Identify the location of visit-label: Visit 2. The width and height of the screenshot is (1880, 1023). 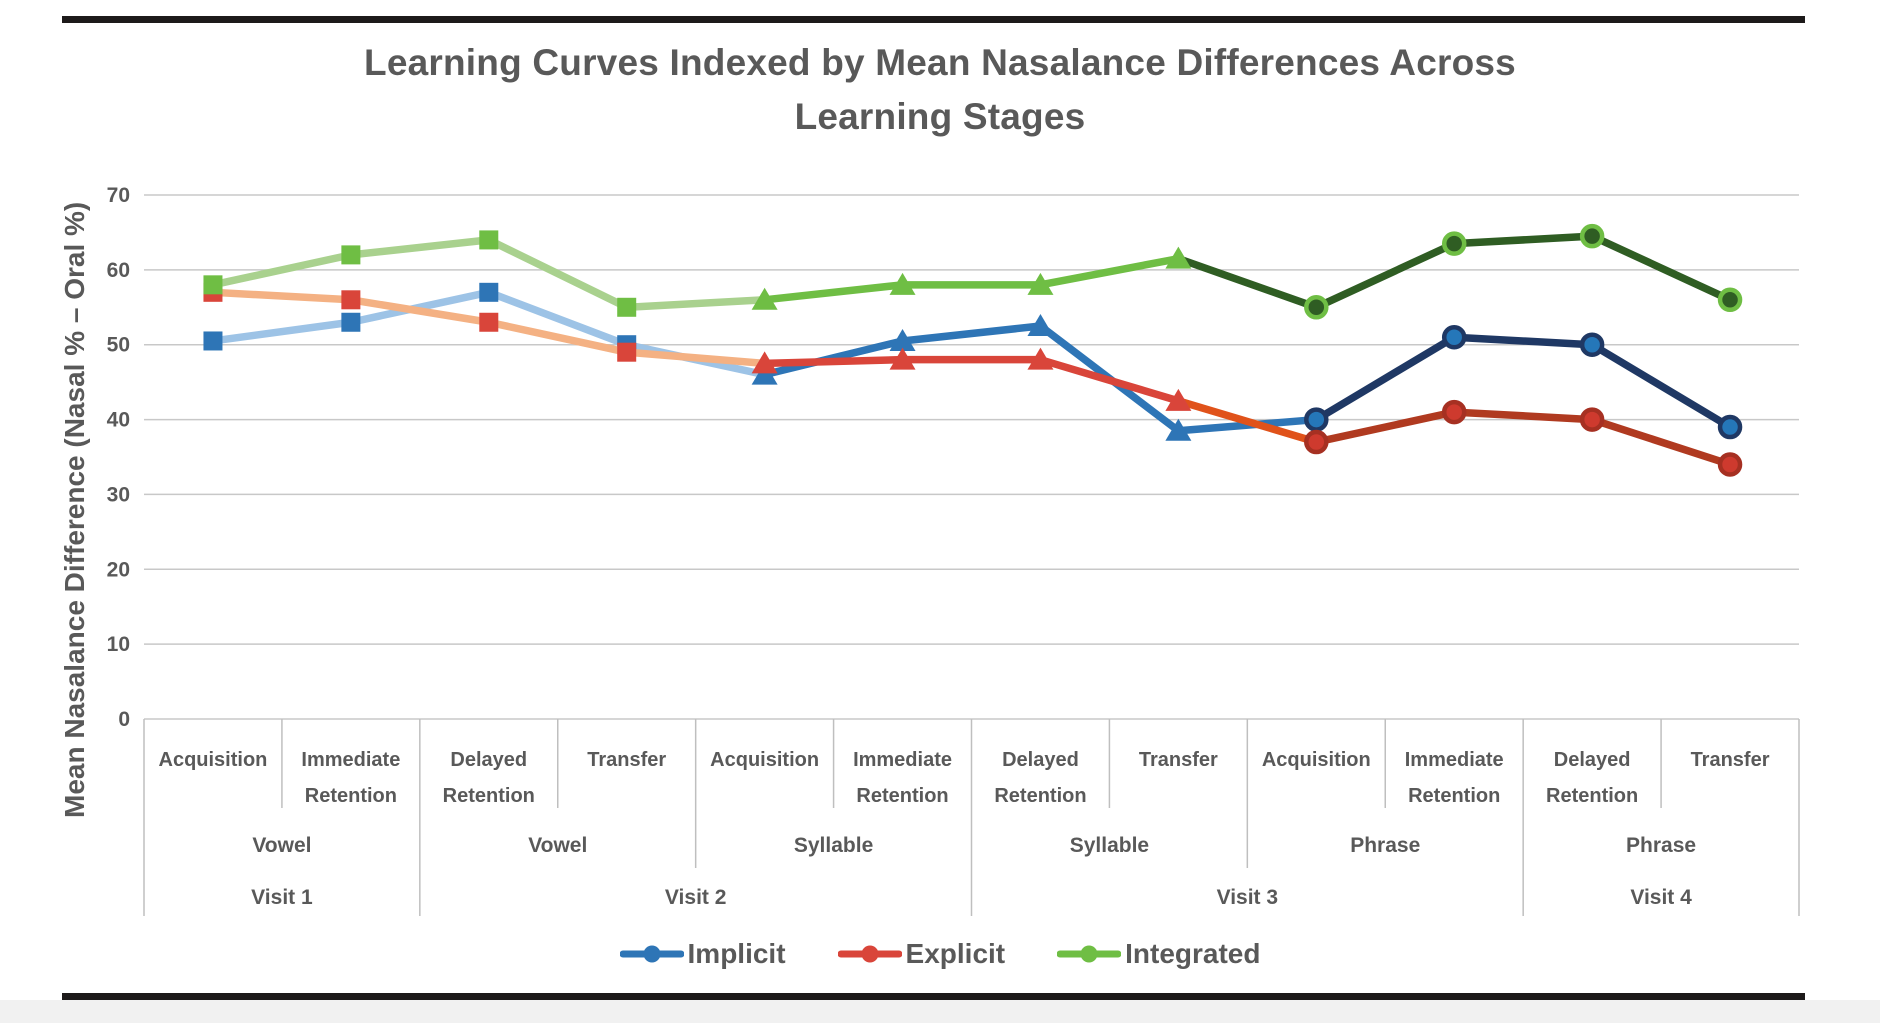
(695, 897).